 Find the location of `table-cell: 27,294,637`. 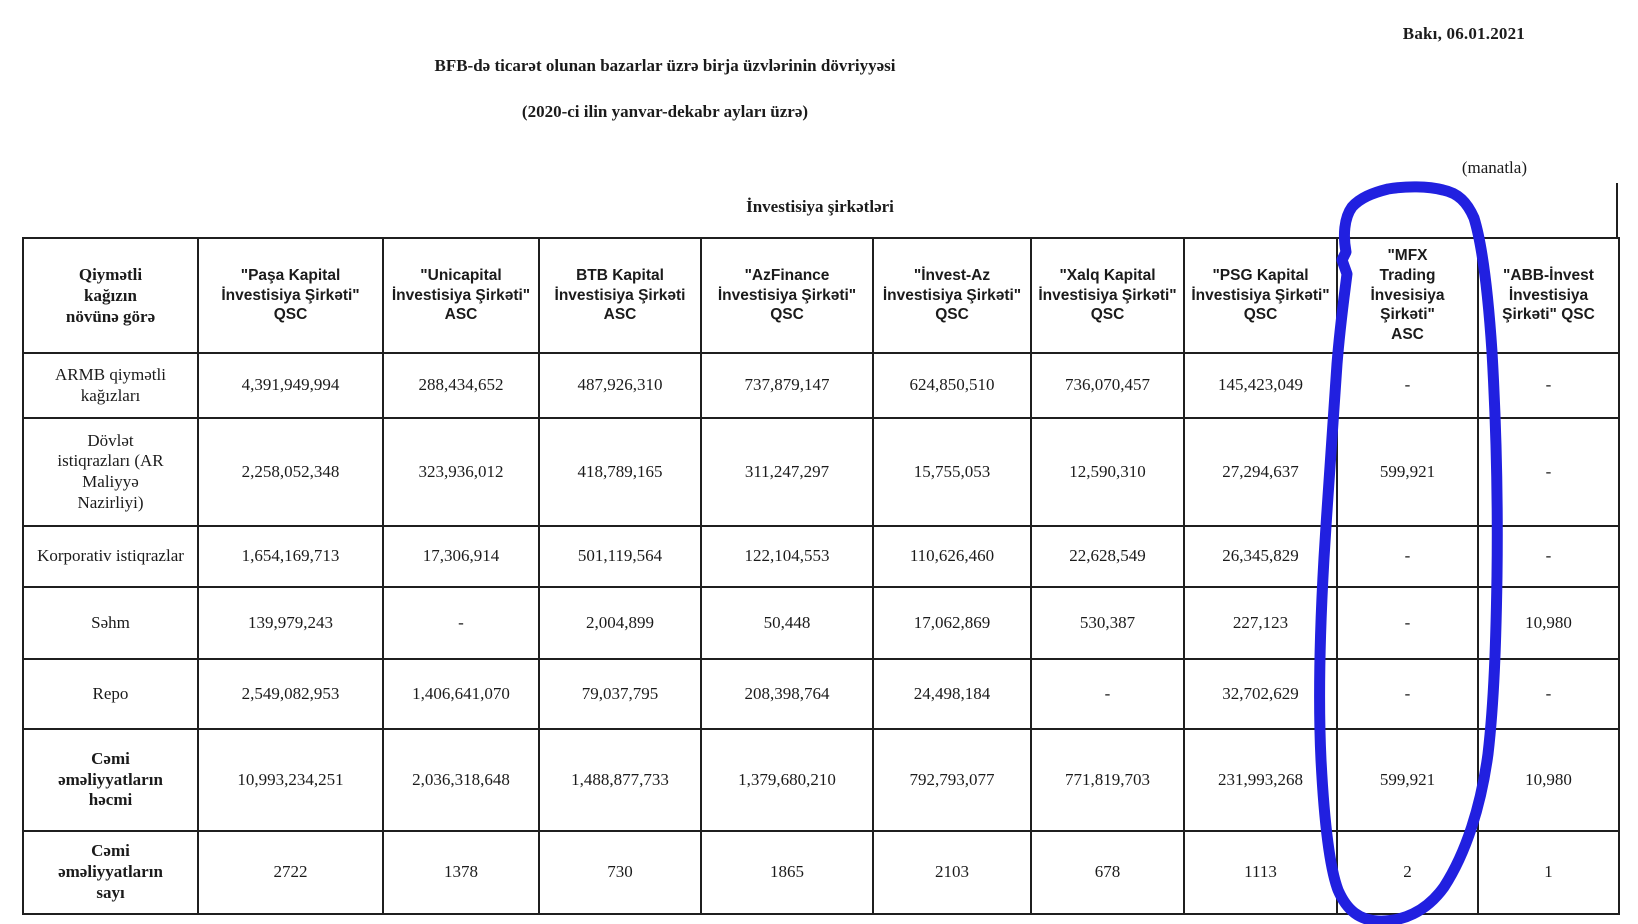

table-cell: 27,294,637 is located at coordinates (1260, 472).